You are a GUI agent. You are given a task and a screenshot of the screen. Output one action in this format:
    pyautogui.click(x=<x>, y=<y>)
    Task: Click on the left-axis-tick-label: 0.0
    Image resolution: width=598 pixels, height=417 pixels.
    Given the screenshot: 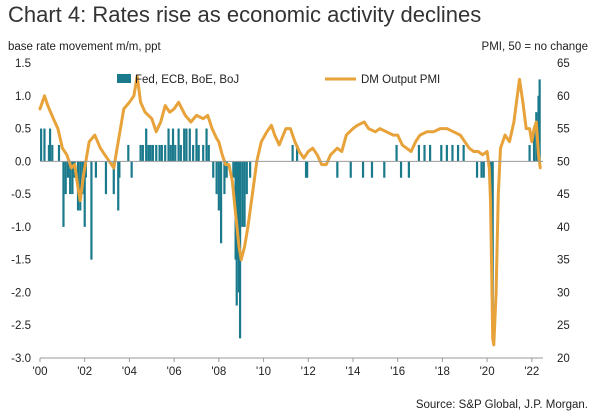 What is the action you would take?
    pyautogui.click(x=23, y=162)
    